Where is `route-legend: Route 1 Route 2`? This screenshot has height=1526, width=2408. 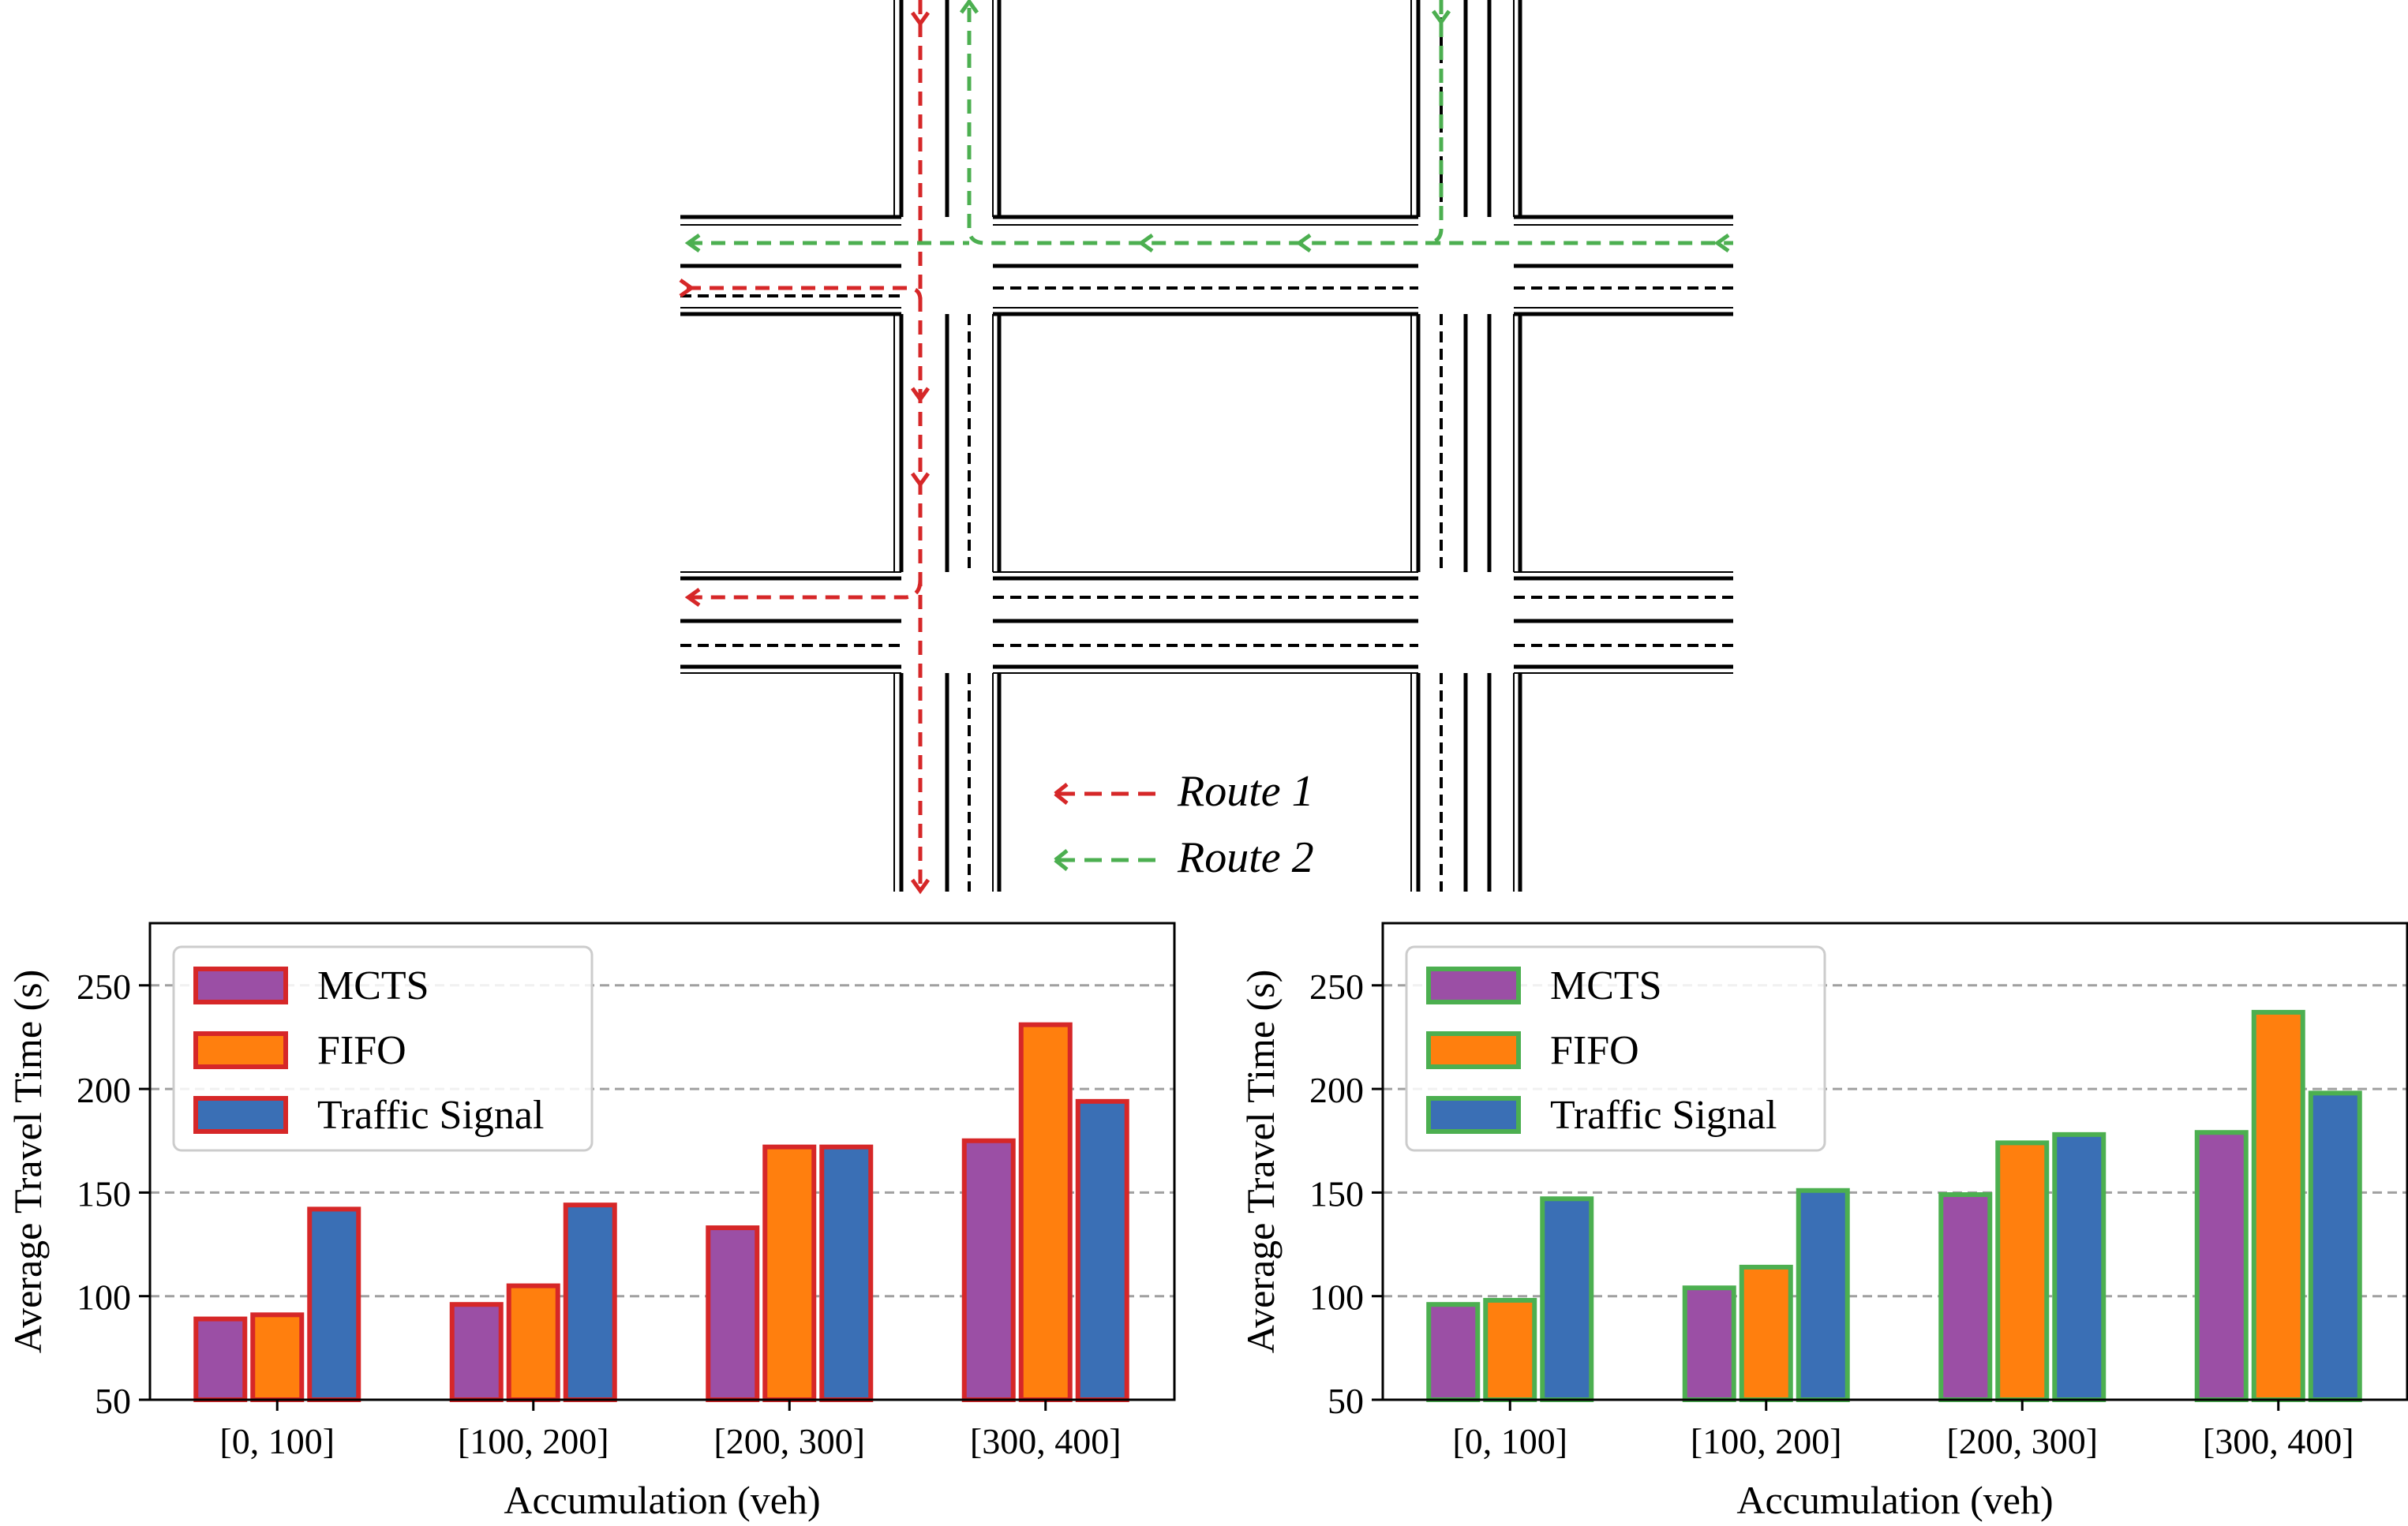
route-legend: Route 1 Route 2 is located at coordinates (1184, 824).